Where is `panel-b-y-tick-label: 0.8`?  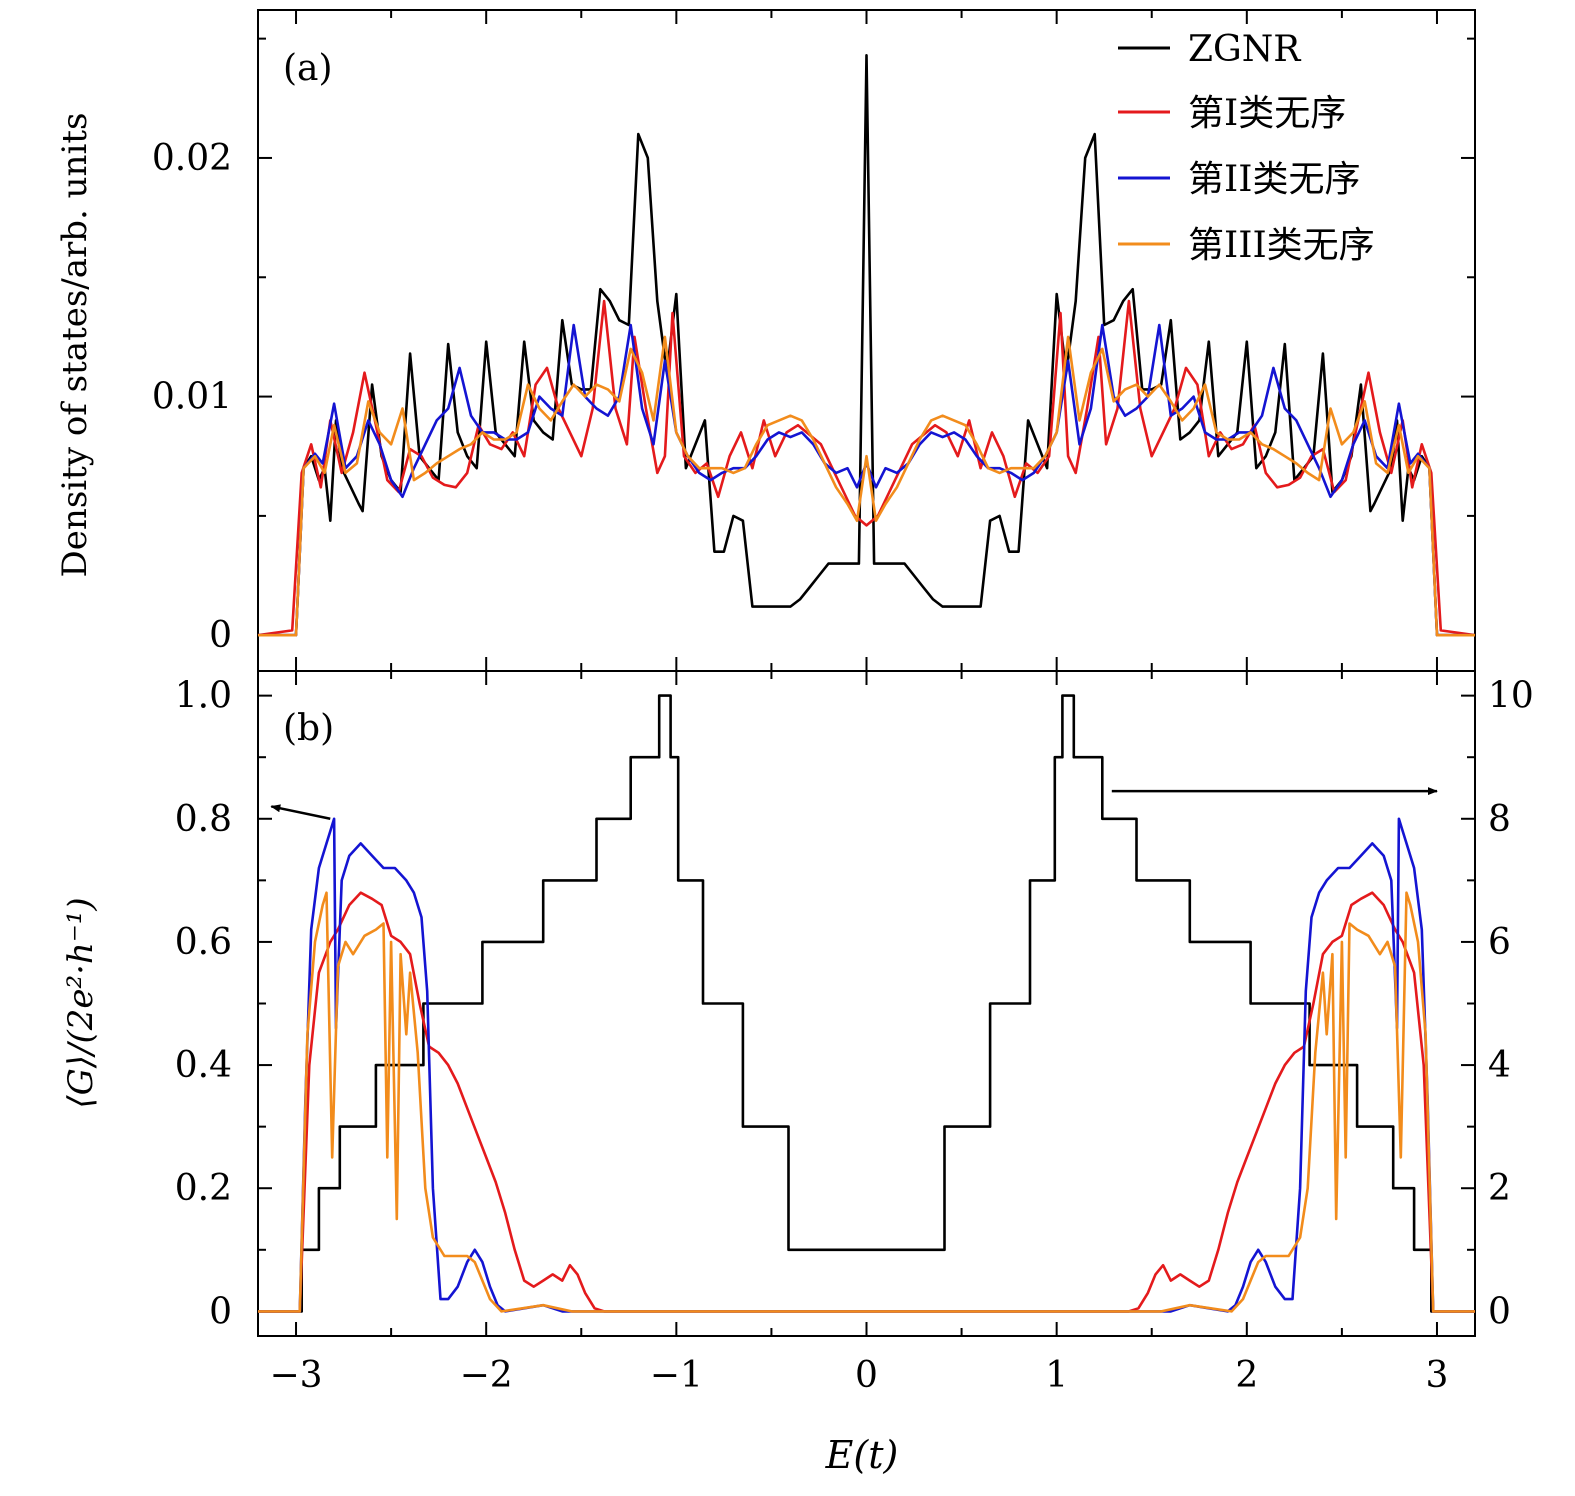
panel-b-y-tick-label: 0.8 is located at coordinates (203, 819).